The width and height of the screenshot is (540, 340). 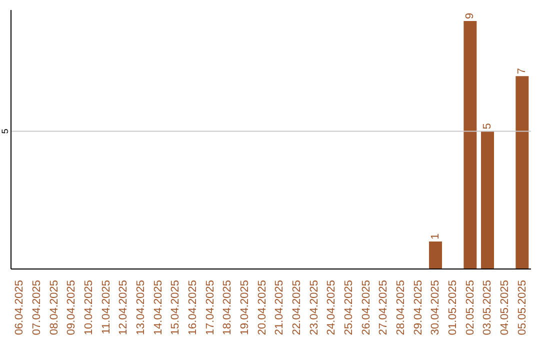 What do you see at coordinates (193, 308) in the screenshot?
I see `x-tick-label: 16.04.2025` at bounding box center [193, 308].